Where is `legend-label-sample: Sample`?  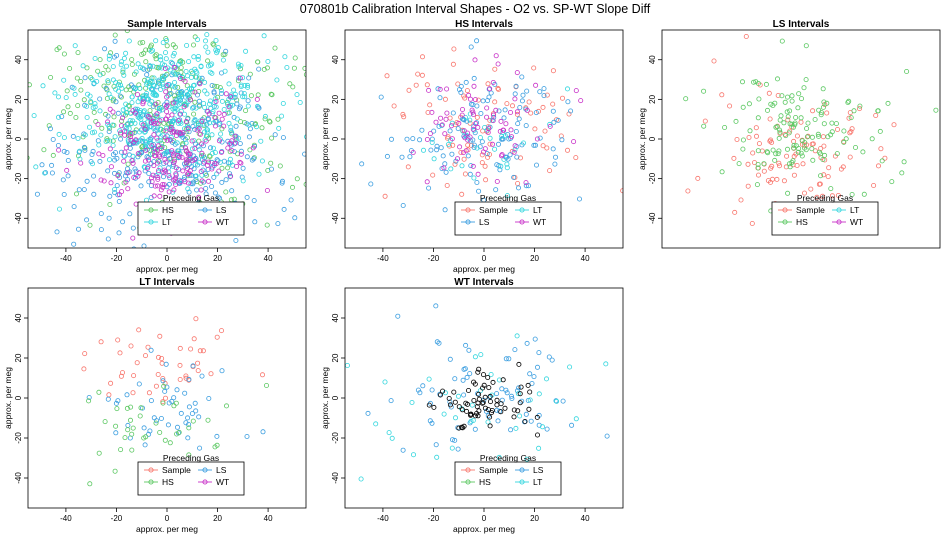 legend-label-sample: Sample is located at coordinates (493, 210).